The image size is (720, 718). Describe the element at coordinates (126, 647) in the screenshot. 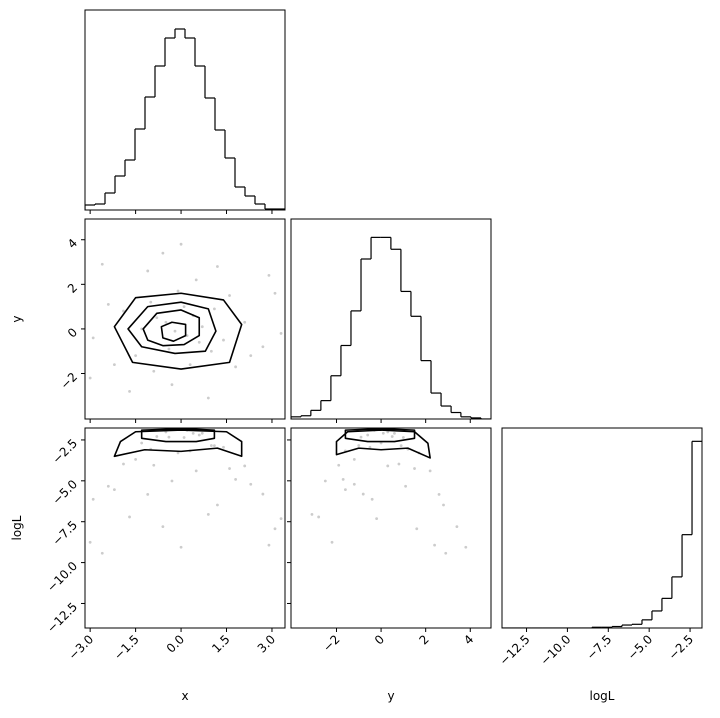

I see `x-tick-label: −1.5` at that location.